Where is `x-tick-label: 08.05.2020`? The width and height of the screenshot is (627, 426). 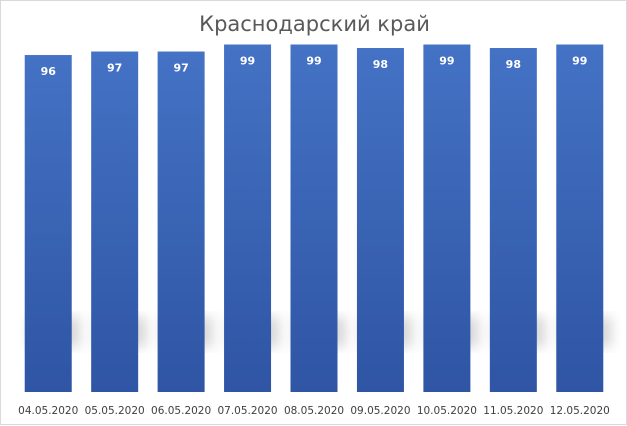
x-tick-label: 08.05.2020 is located at coordinates (314, 411).